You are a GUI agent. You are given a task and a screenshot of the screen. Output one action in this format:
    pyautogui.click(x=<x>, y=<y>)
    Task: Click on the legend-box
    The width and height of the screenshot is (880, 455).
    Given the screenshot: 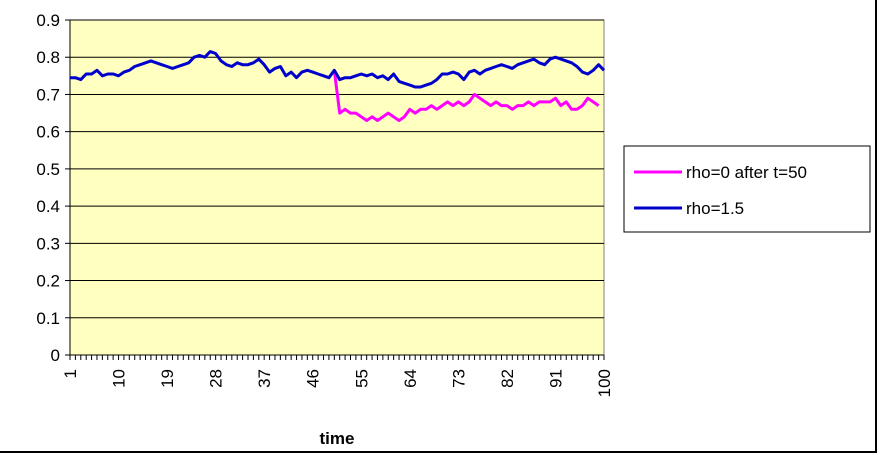 What is the action you would take?
    pyautogui.click(x=747, y=189)
    